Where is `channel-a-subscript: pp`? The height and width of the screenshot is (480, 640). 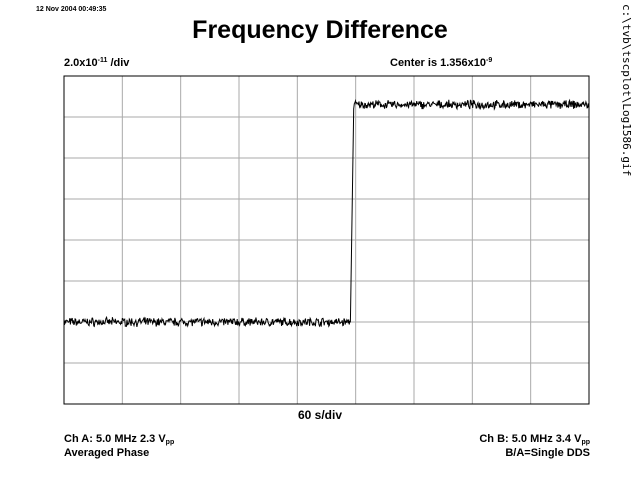
channel-a-subscript: pp is located at coordinates (170, 442).